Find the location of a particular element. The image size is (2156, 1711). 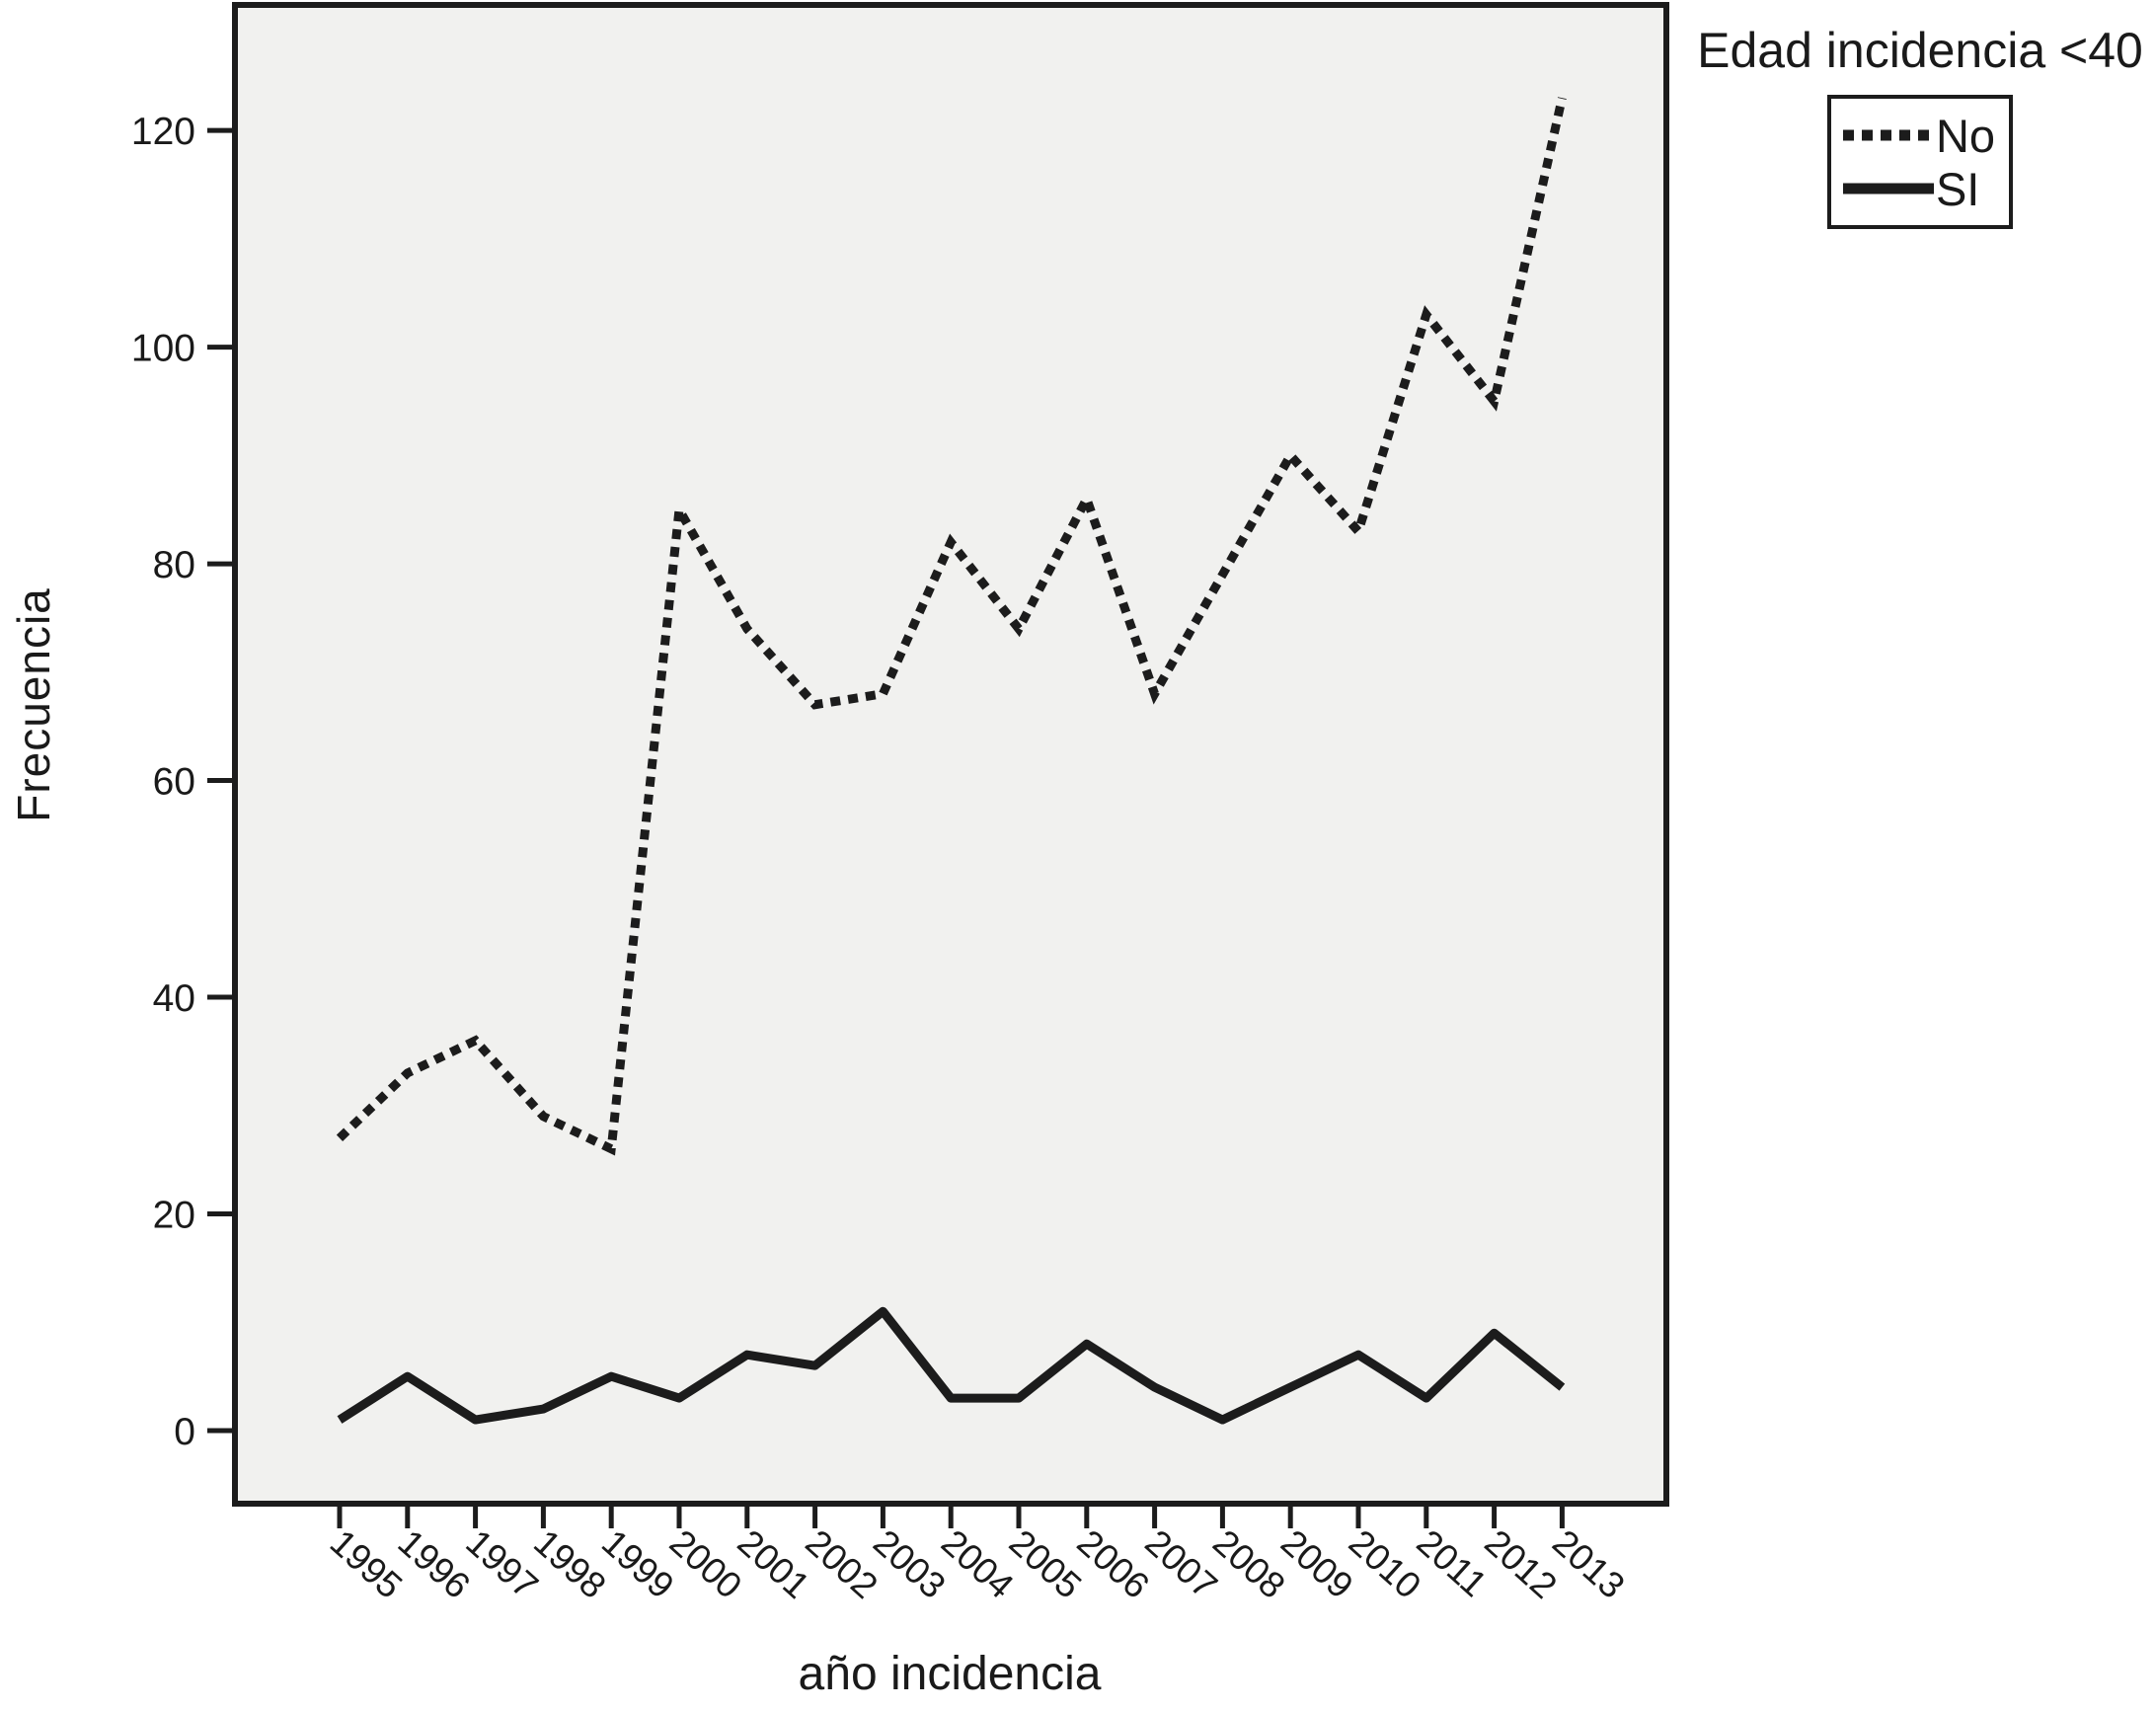

x-tick-label: 1997 is located at coordinates (502, 1563).